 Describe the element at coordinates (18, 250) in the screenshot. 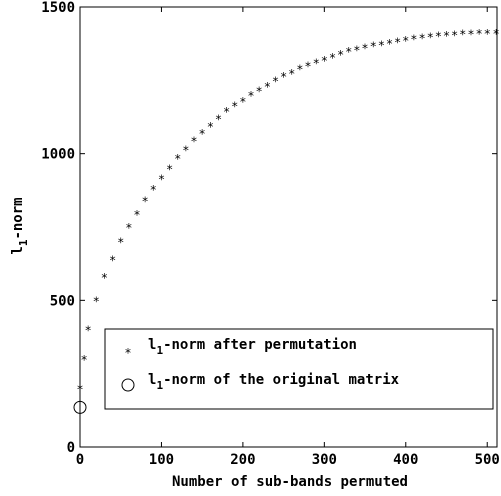

I see `y-axis-title-base: l` at that location.